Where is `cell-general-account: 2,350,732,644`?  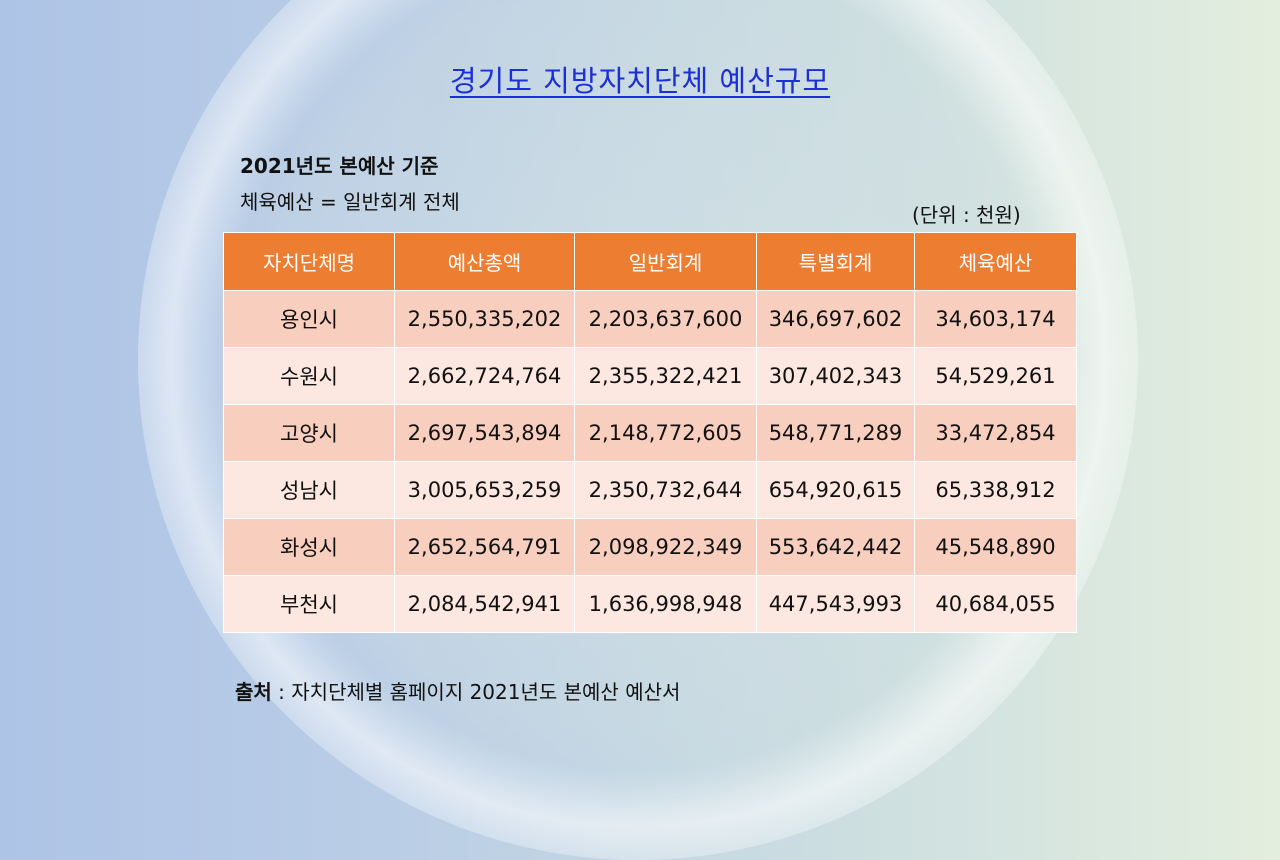
cell-general-account: 2,350,732,644 is located at coordinates (665, 490).